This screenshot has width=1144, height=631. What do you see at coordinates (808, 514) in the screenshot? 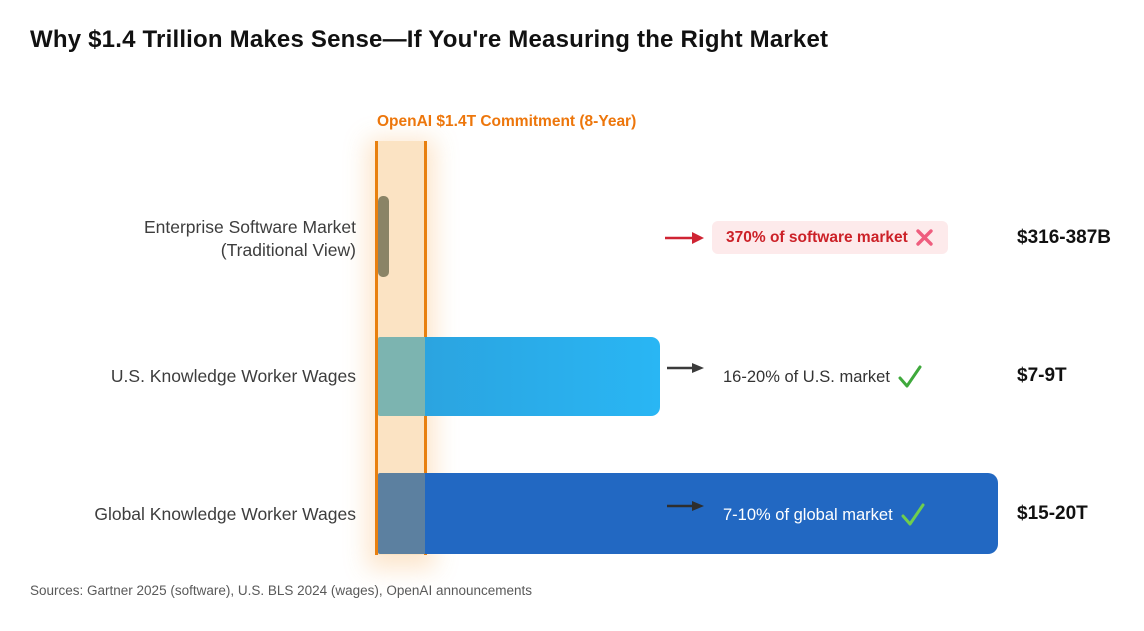
I see `annotation-text: 7-10% of global market` at bounding box center [808, 514].